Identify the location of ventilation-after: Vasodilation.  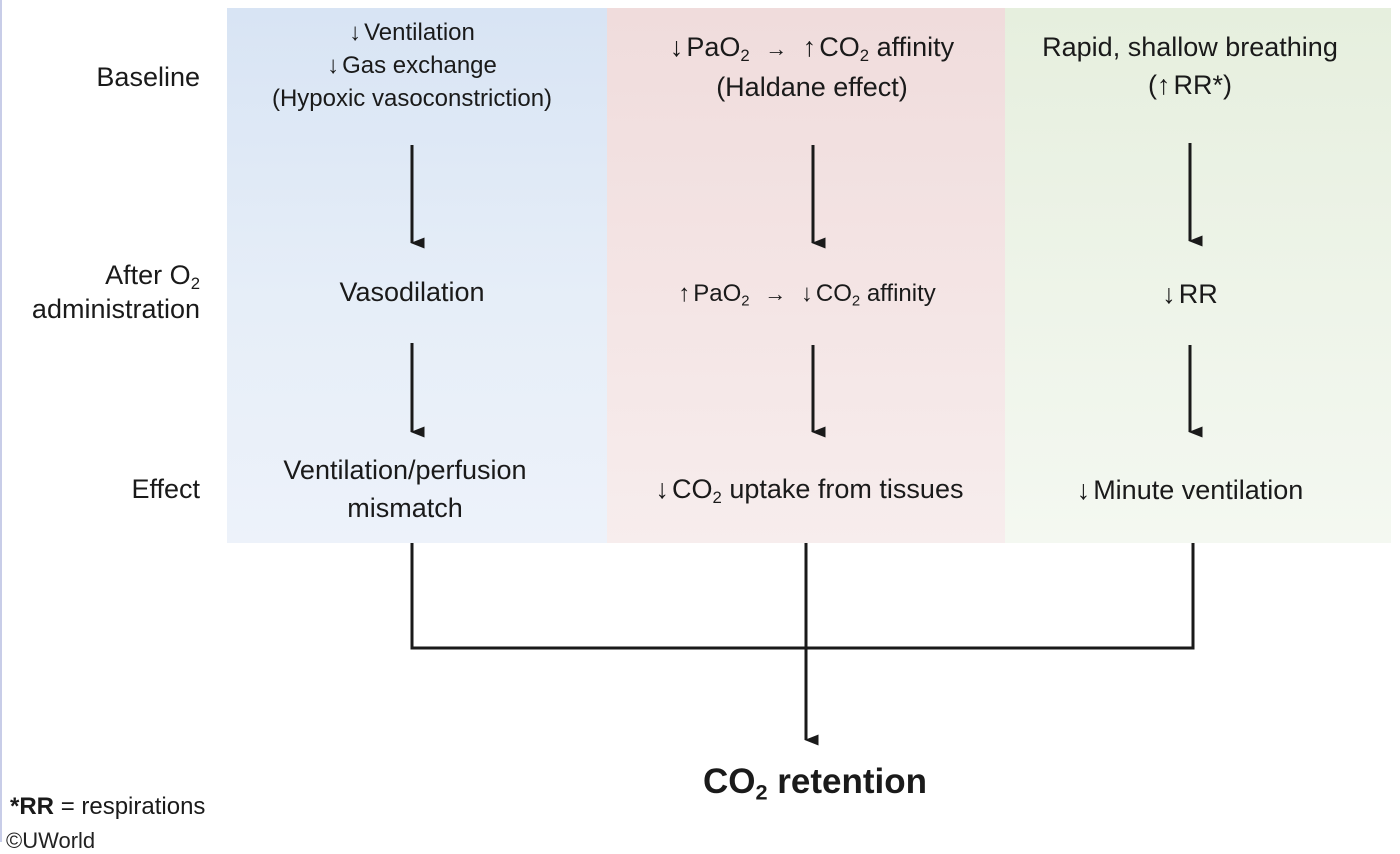
(412, 292).